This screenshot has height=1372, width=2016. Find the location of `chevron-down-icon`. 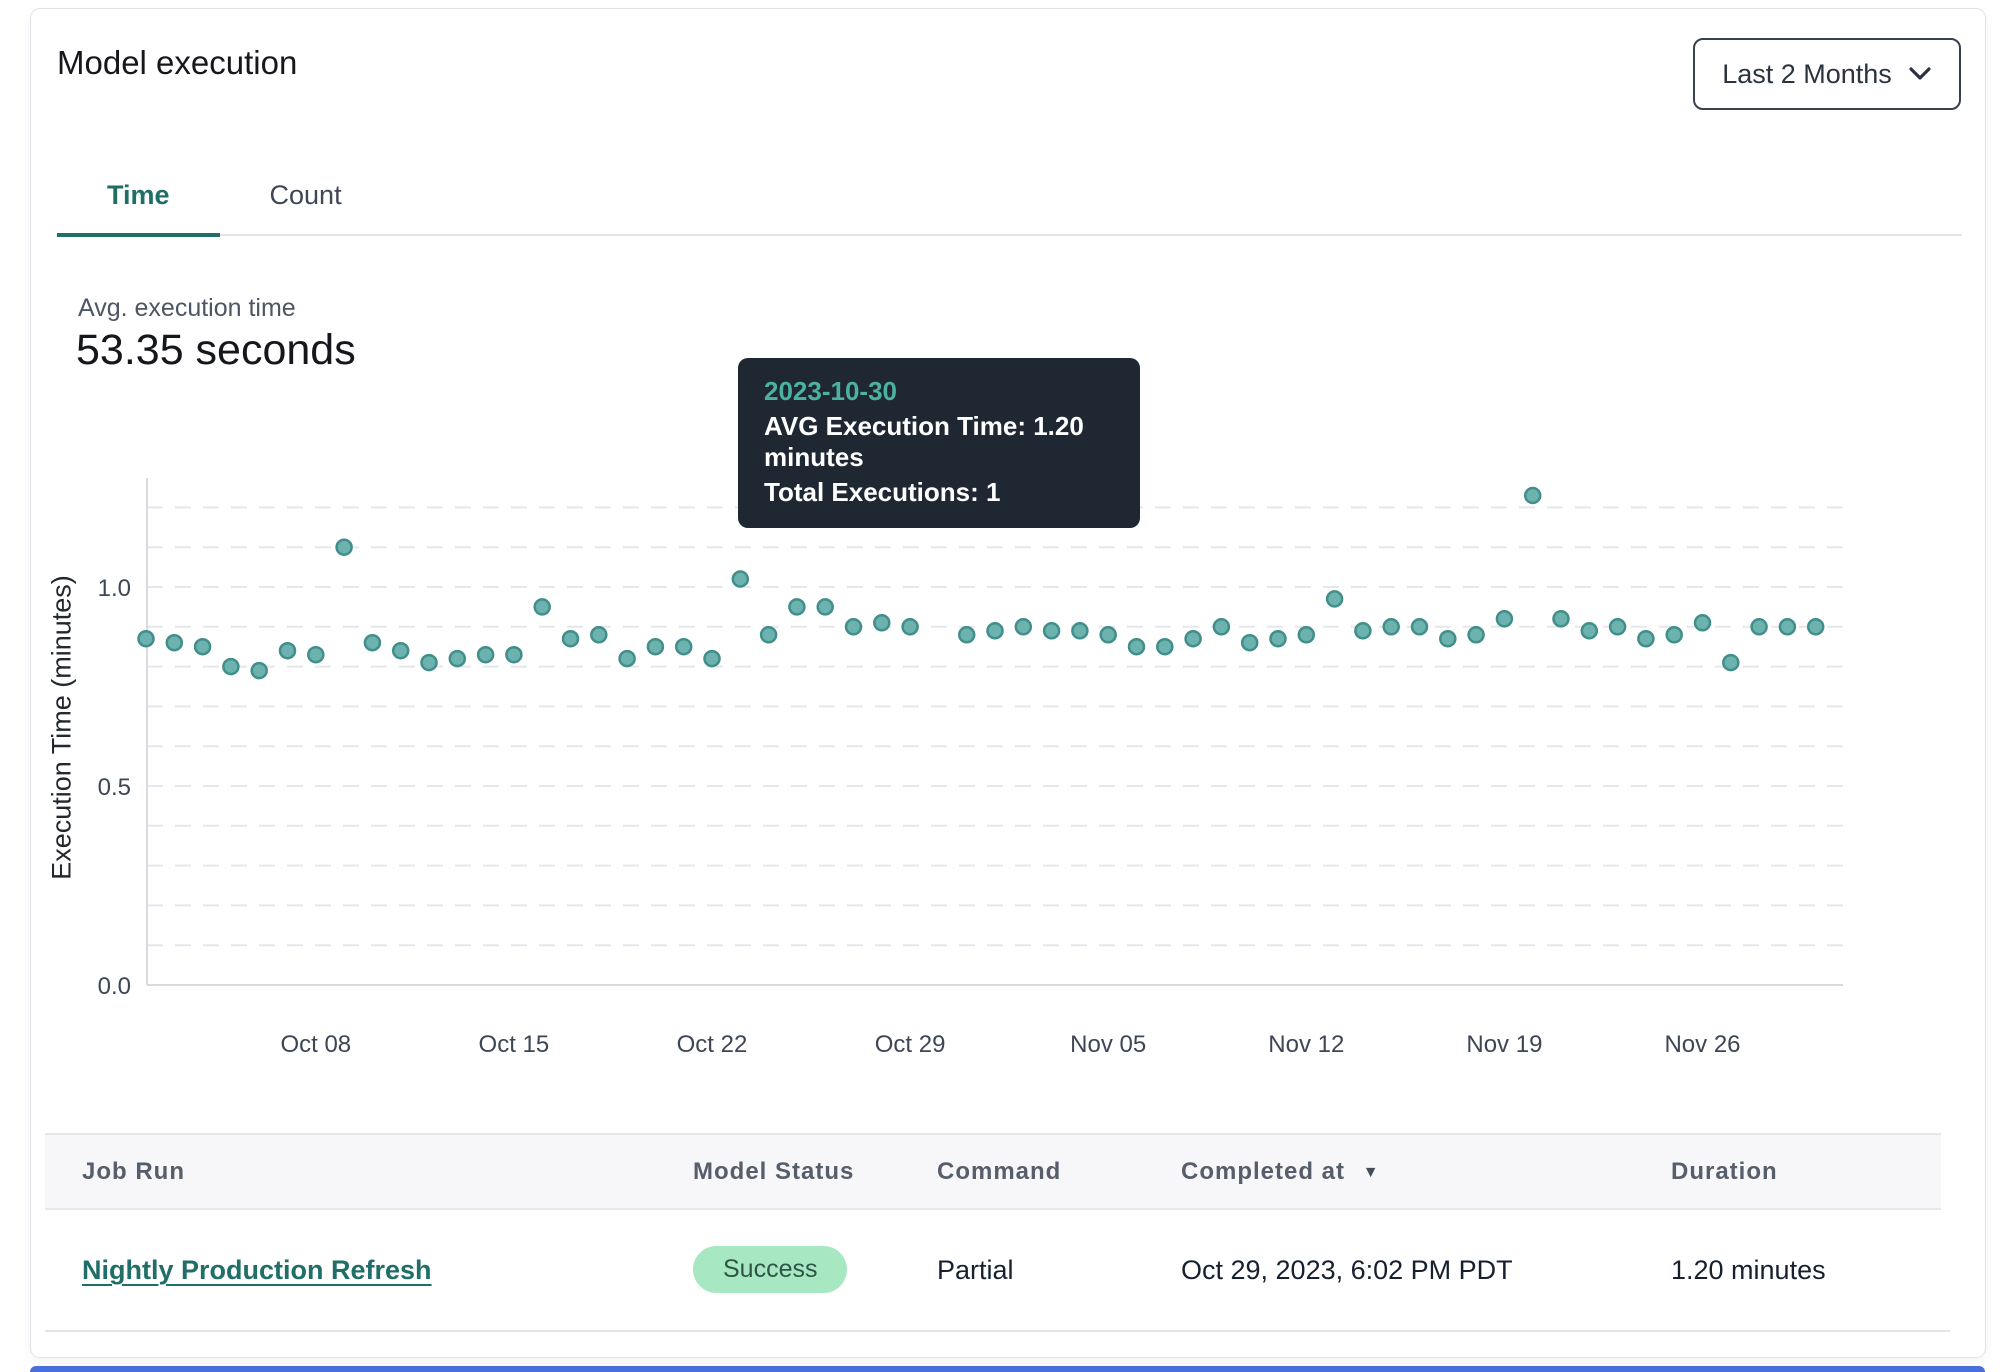

chevron-down-icon is located at coordinates (1920, 74).